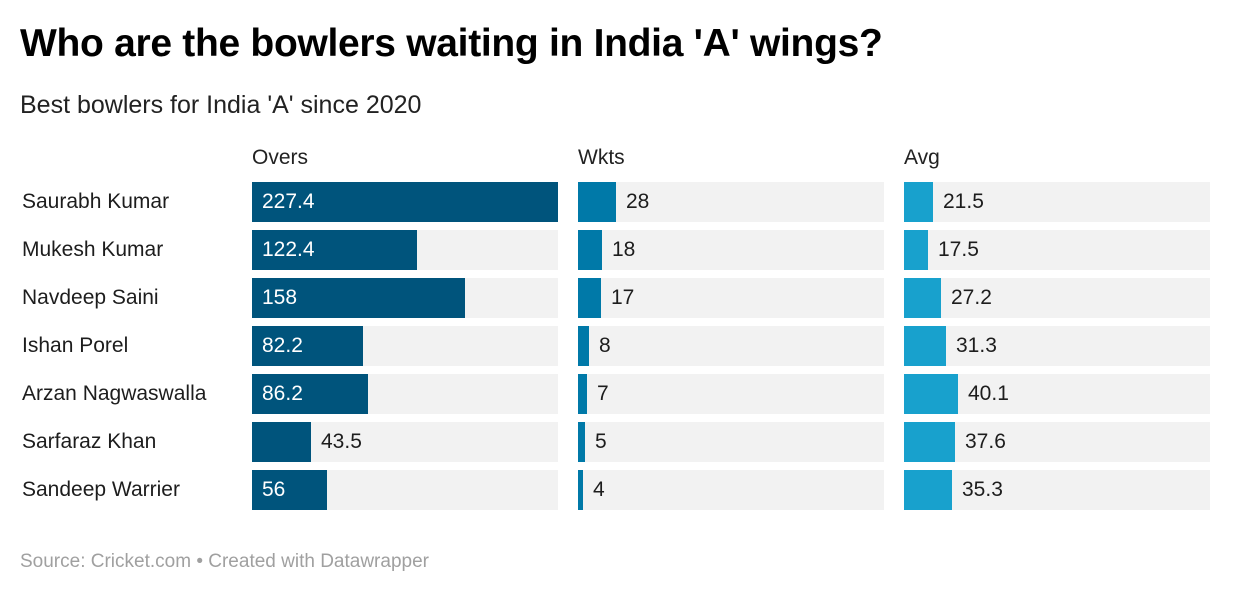 Image resolution: width=1240 pixels, height=596 pixels. I want to click on bar-track: 122.4, so click(405, 250).